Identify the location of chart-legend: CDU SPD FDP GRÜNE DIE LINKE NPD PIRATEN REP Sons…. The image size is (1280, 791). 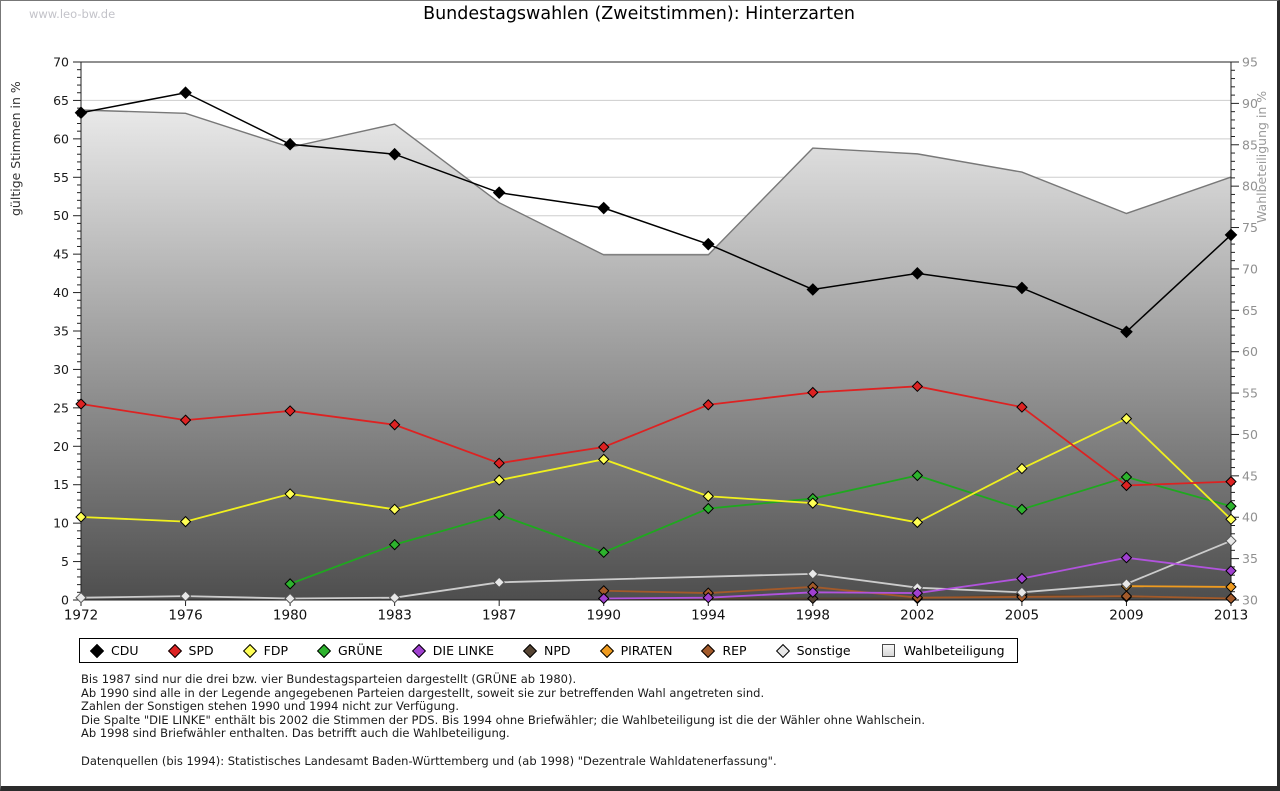
(548, 650).